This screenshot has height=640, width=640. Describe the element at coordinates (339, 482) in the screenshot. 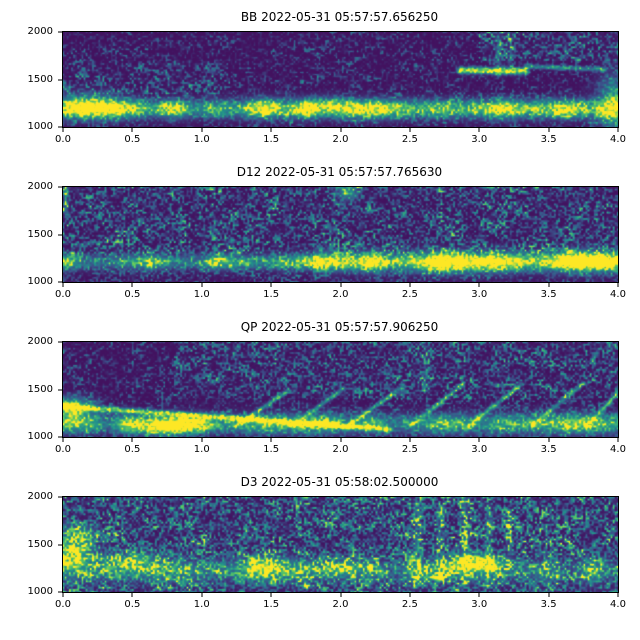

I see `plot-title: D3 2022-05-31 05:58:02.500000` at that location.